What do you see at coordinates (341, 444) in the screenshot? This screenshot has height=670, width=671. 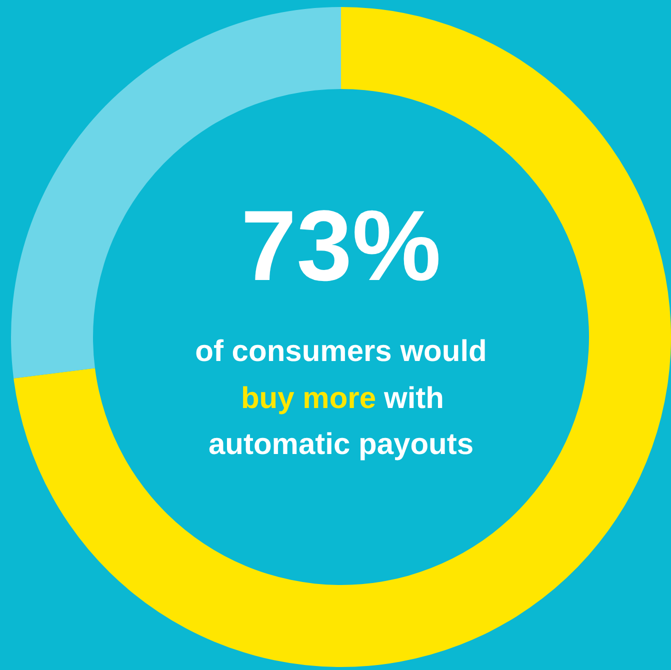 I see `text: automatic payouts` at bounding box center [341, 444].